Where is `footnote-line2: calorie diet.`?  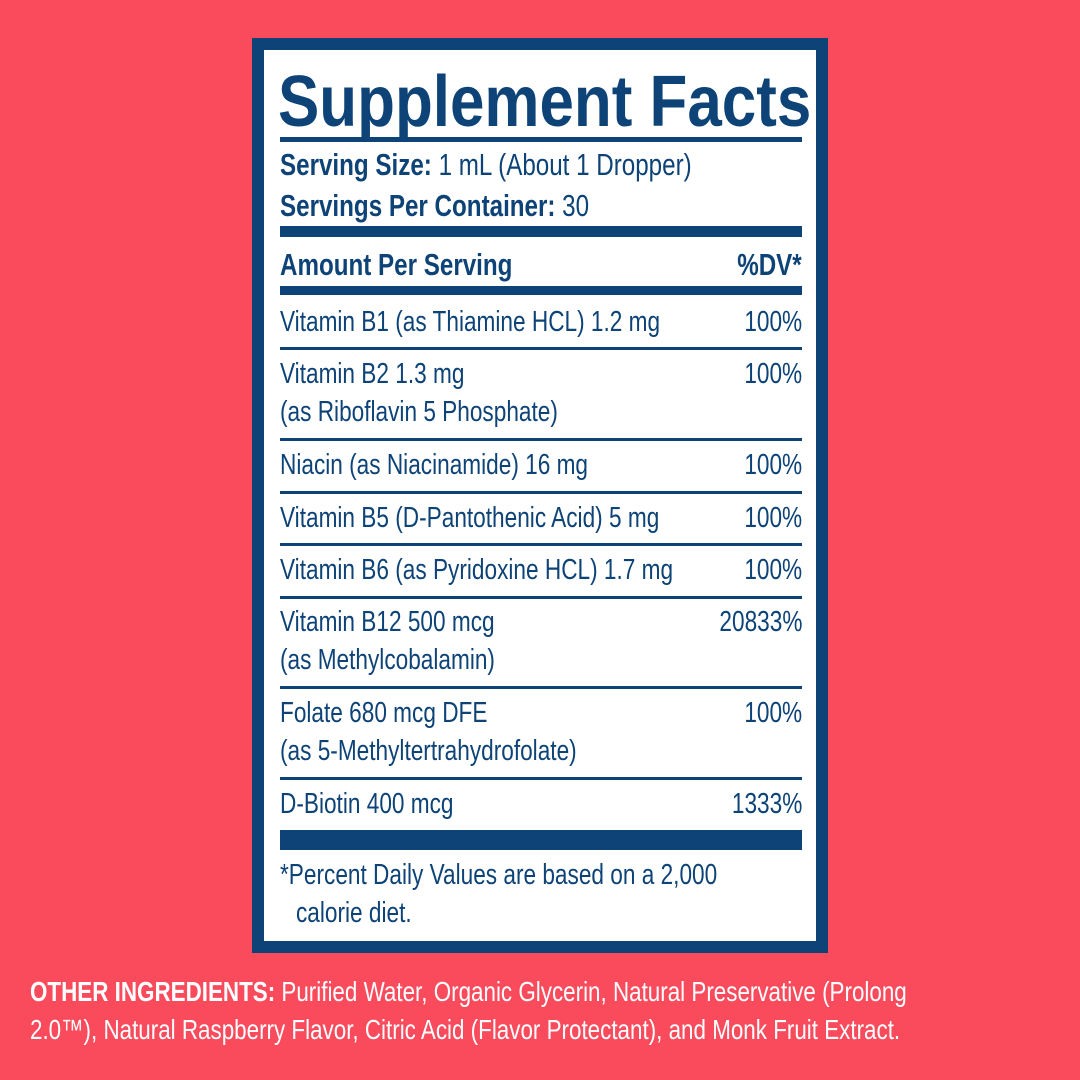
footnote-line2: calorie diet. is located at coordinates (354, 913).